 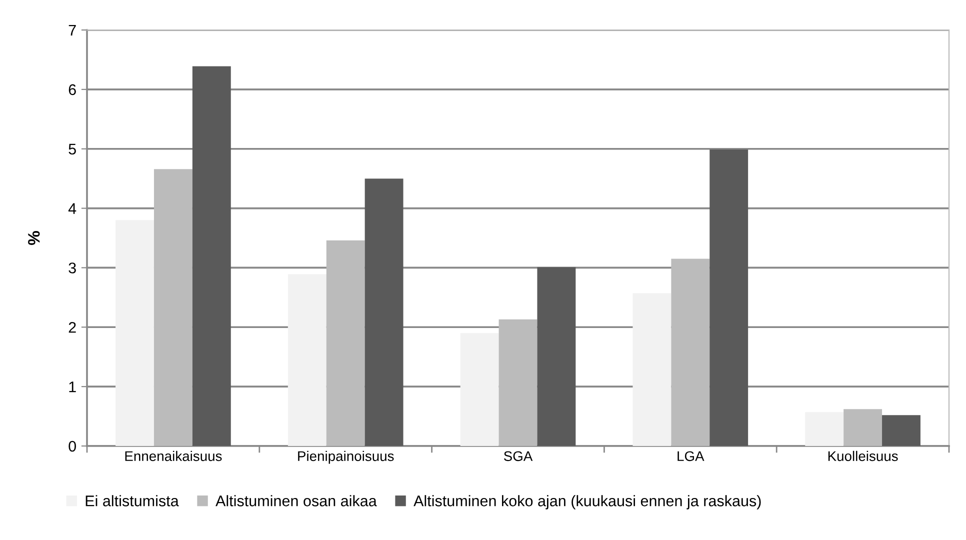 What do you see at coordinates (132, 500) in the screenshot?
I see `legend-label: Ei altistumista` at bounding box center [132, 500].